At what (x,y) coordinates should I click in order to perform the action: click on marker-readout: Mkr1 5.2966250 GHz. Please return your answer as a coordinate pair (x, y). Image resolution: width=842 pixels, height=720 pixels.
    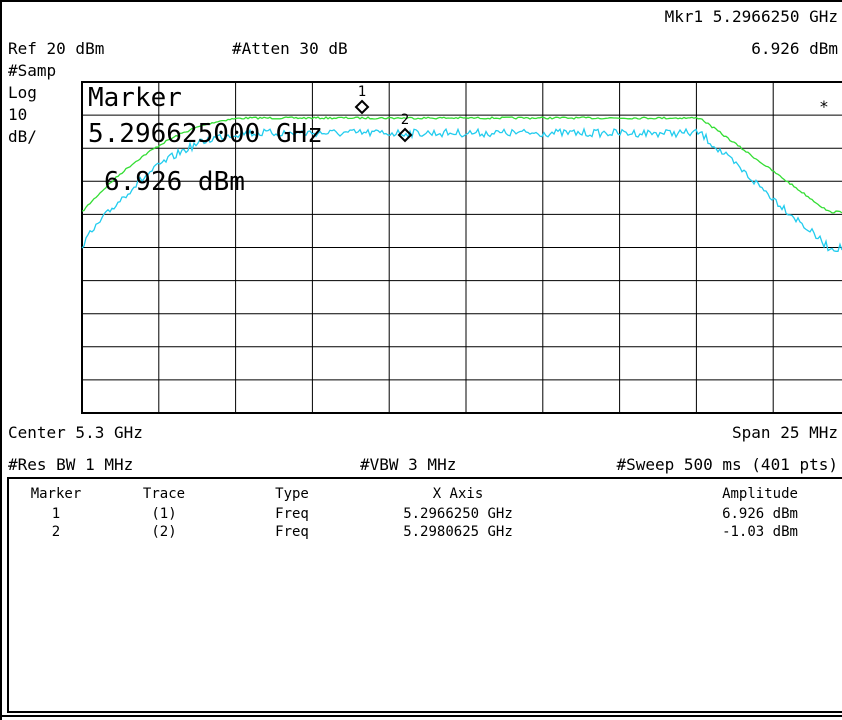
    Looking at the image, I should click on (751, 16).